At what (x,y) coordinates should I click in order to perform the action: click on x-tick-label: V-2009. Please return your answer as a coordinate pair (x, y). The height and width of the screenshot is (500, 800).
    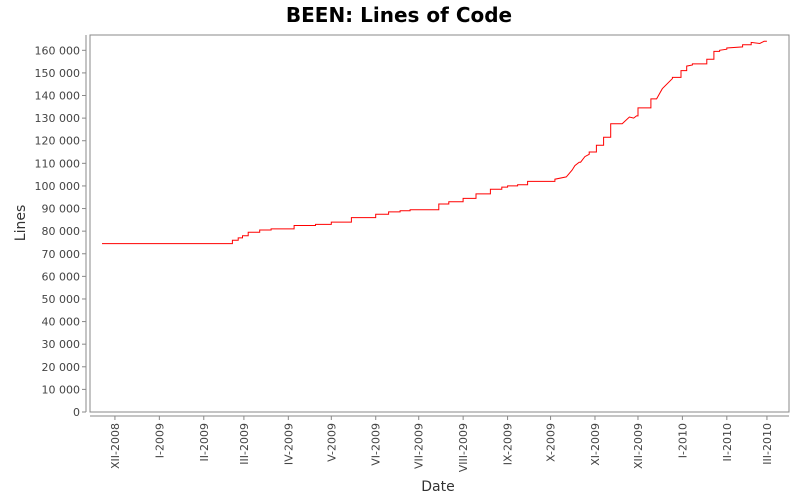
    Looking at the image, I should click on (331, 442).